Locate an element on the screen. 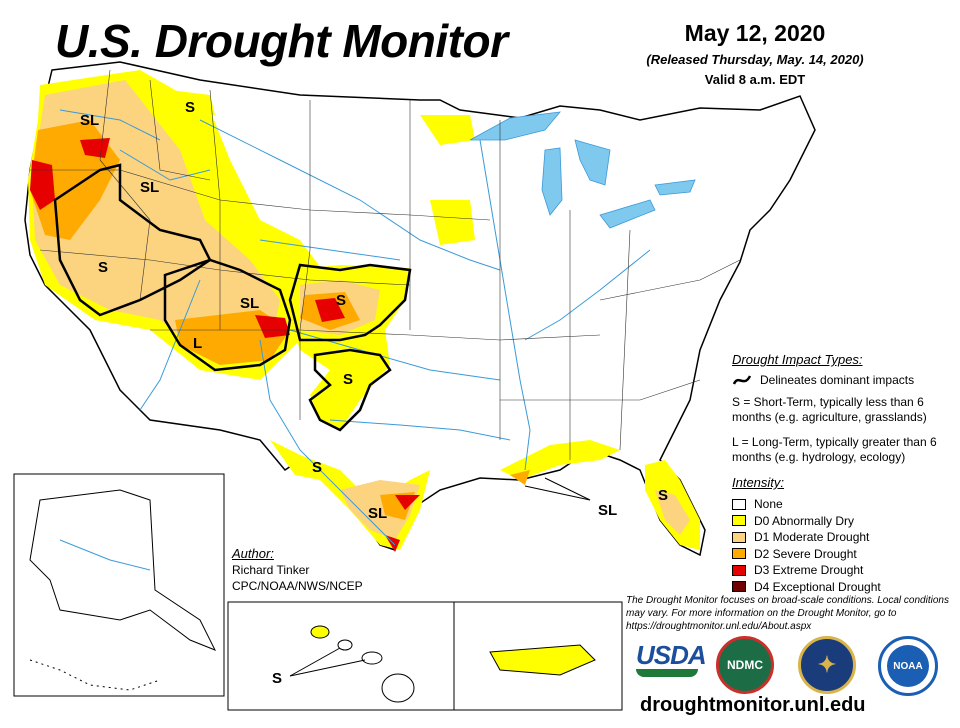  river-colorado is located at coordinates (170, 345).